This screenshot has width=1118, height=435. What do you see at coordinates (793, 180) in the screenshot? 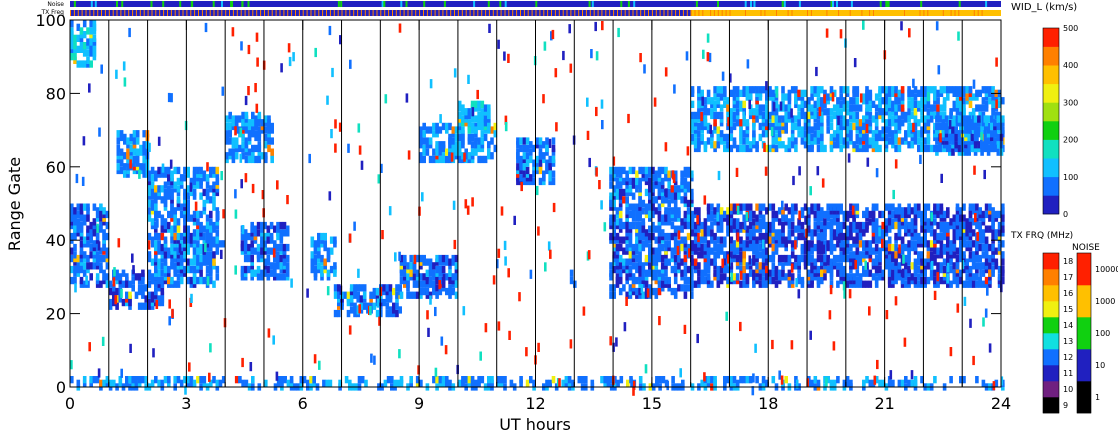
I see `echo-speck` at bounding box center [793, 180].